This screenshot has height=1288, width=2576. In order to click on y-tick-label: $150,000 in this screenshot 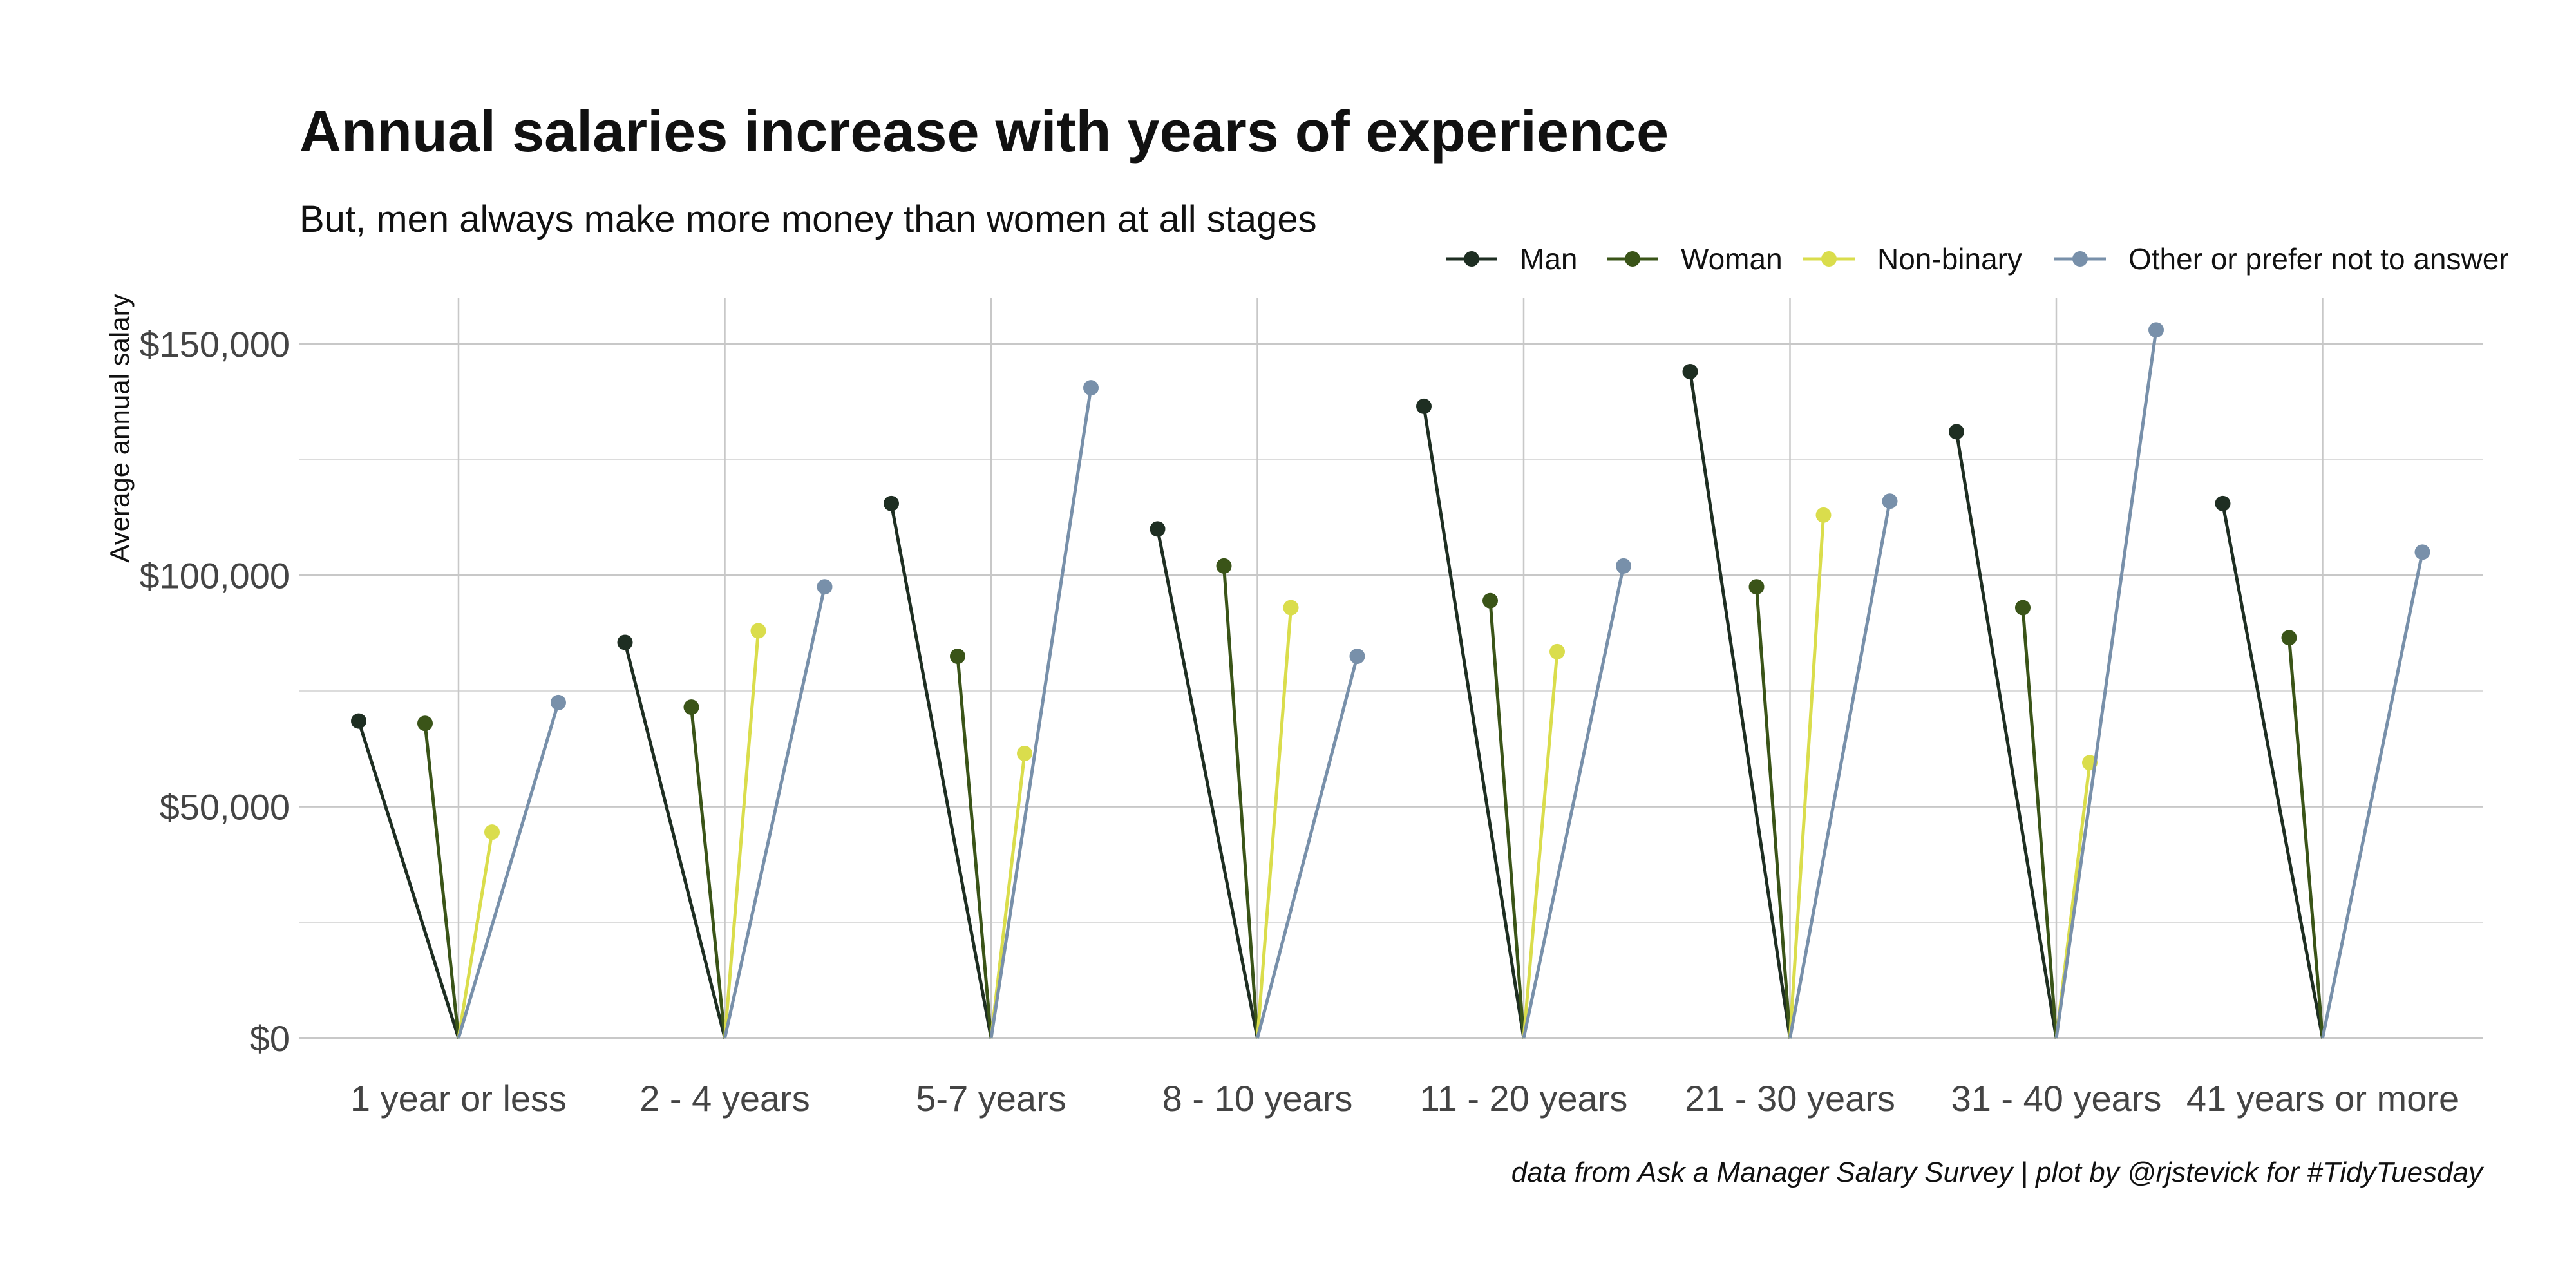, I will do `click(215, 345)`.